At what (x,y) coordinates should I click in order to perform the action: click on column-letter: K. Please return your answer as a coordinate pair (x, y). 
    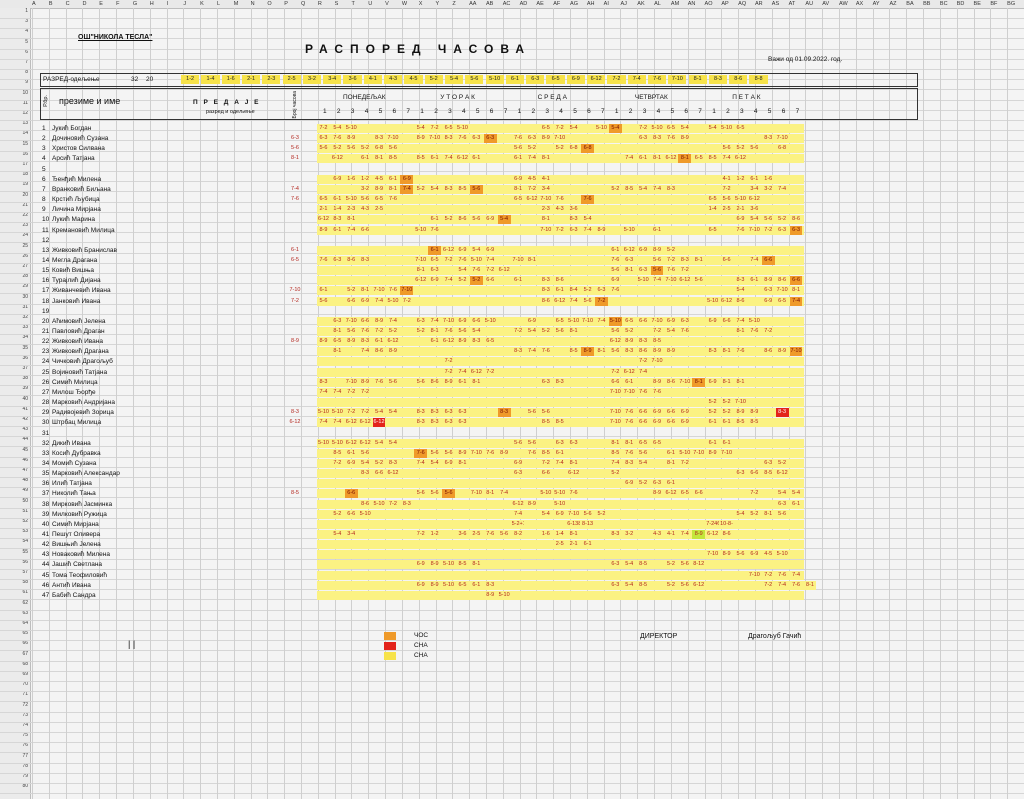
    Looking at the image, I should click on (202, 4).